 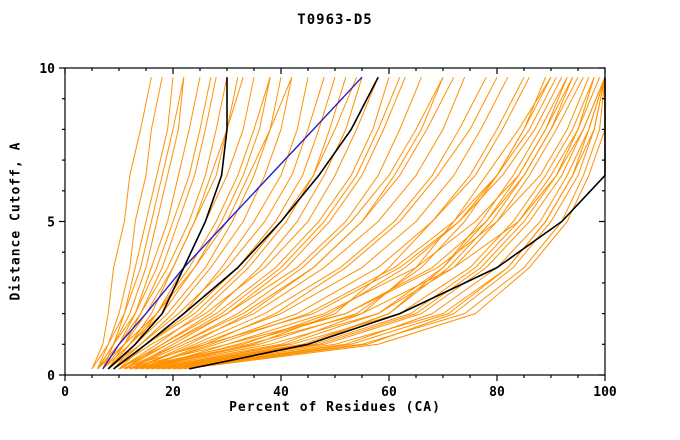 What do you see at coordinates (497, 392) in the screenshot?
I see `x-tick-label: 80` at bounding box center [497, 392].